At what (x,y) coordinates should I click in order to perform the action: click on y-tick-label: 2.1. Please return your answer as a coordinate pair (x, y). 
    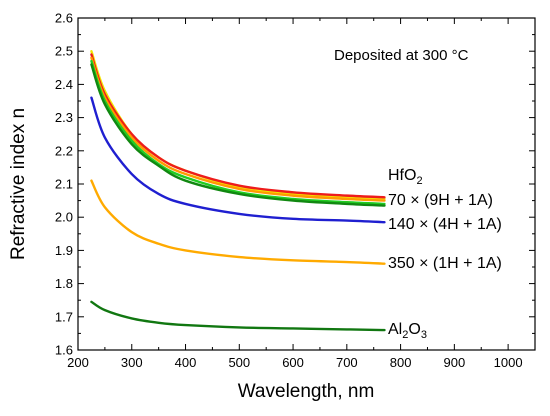
    Looking at the image, I should click on (64, 184).